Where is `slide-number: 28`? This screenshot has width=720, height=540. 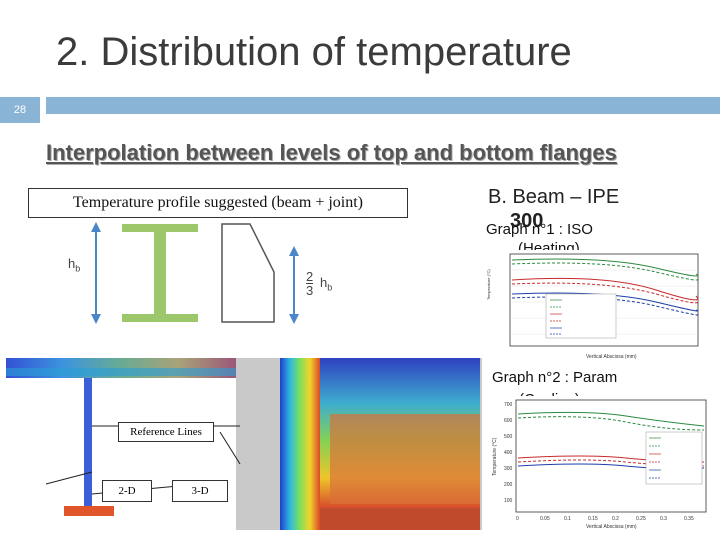 slide-number: 28 is located at coordinates (20, 110).